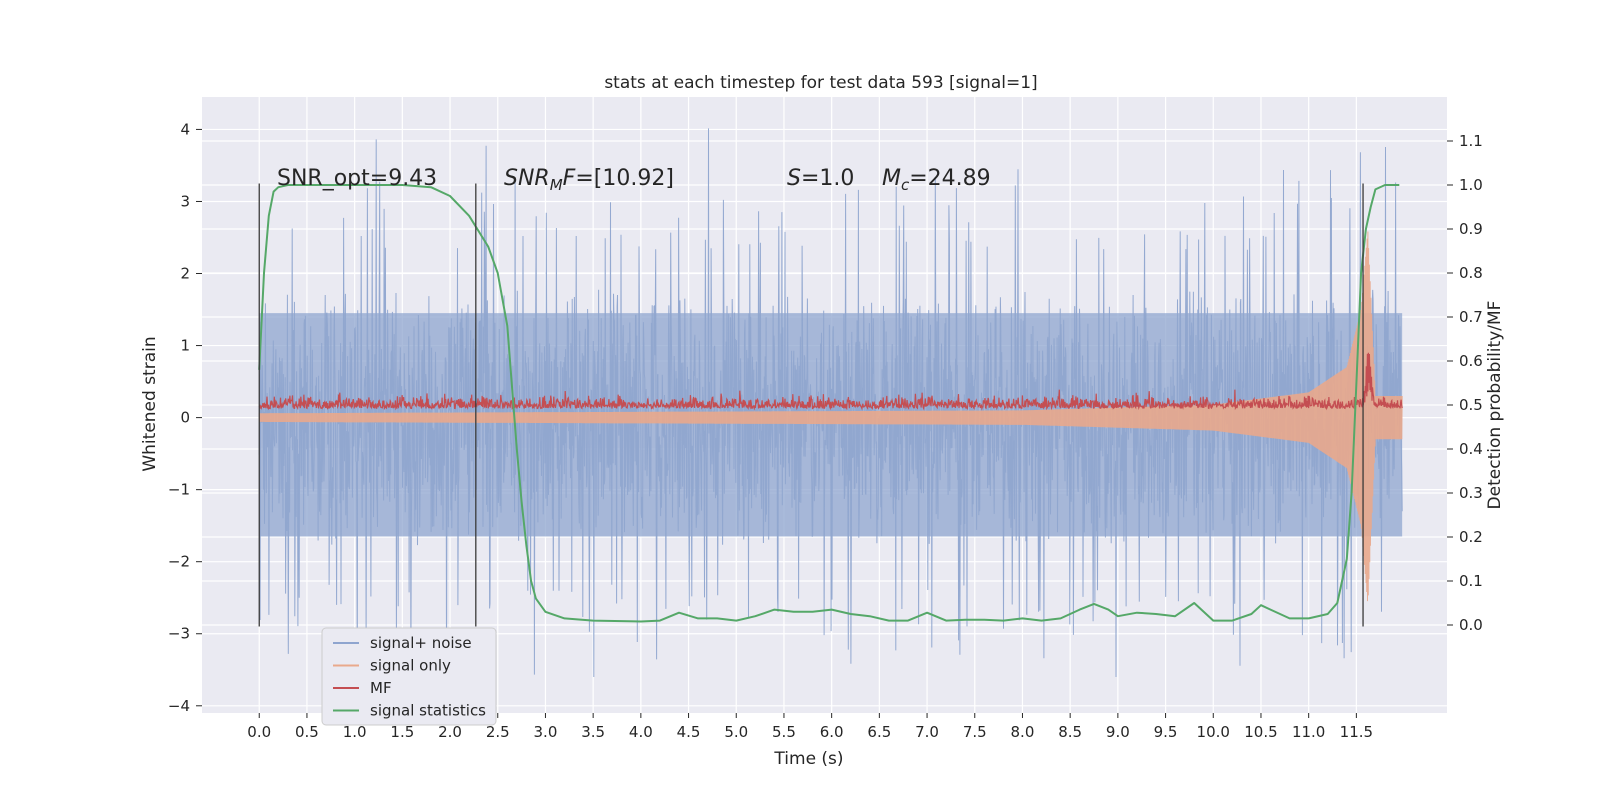 This screenshot has width=1600, height=800. I want to click on y2-tick-label-2: 0.2, so click(1471, 537).